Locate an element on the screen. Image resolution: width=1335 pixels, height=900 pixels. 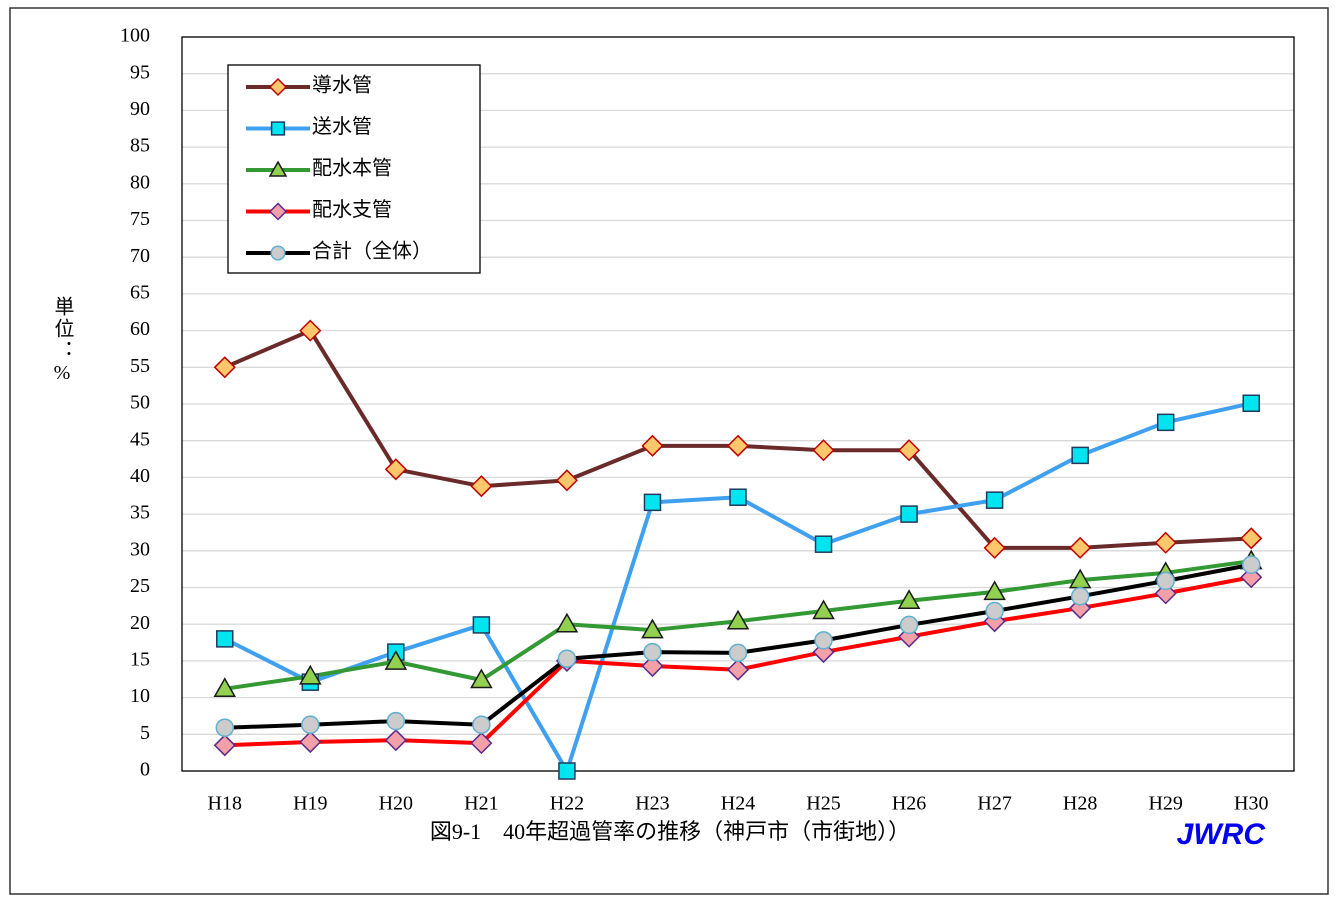
y-tick-label: 0 is located at coordinates (145, 770).